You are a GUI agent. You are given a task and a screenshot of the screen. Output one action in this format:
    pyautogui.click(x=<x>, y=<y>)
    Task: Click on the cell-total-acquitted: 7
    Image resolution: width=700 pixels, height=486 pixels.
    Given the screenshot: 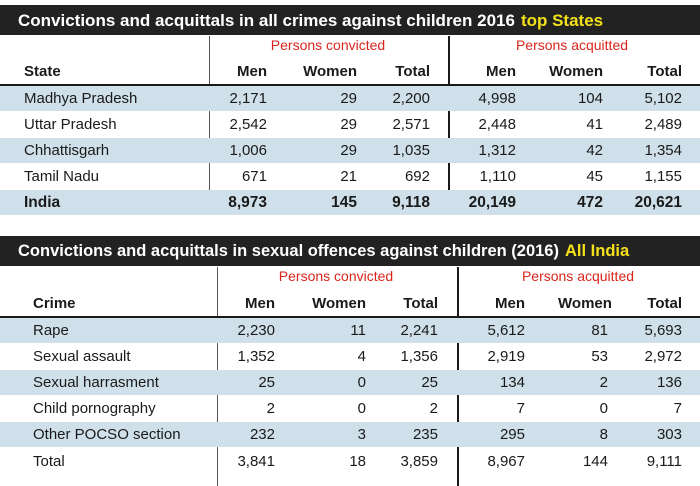 What is the action you would take?
    pyautogui.click(x=677, y=408)
    